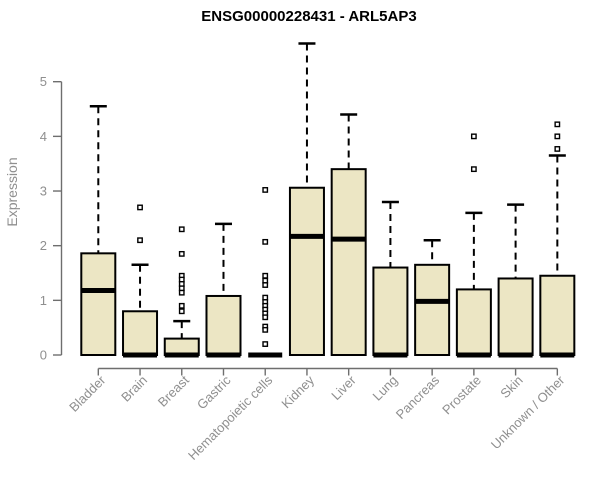  I want to click on box-liver, so click(348, 234).